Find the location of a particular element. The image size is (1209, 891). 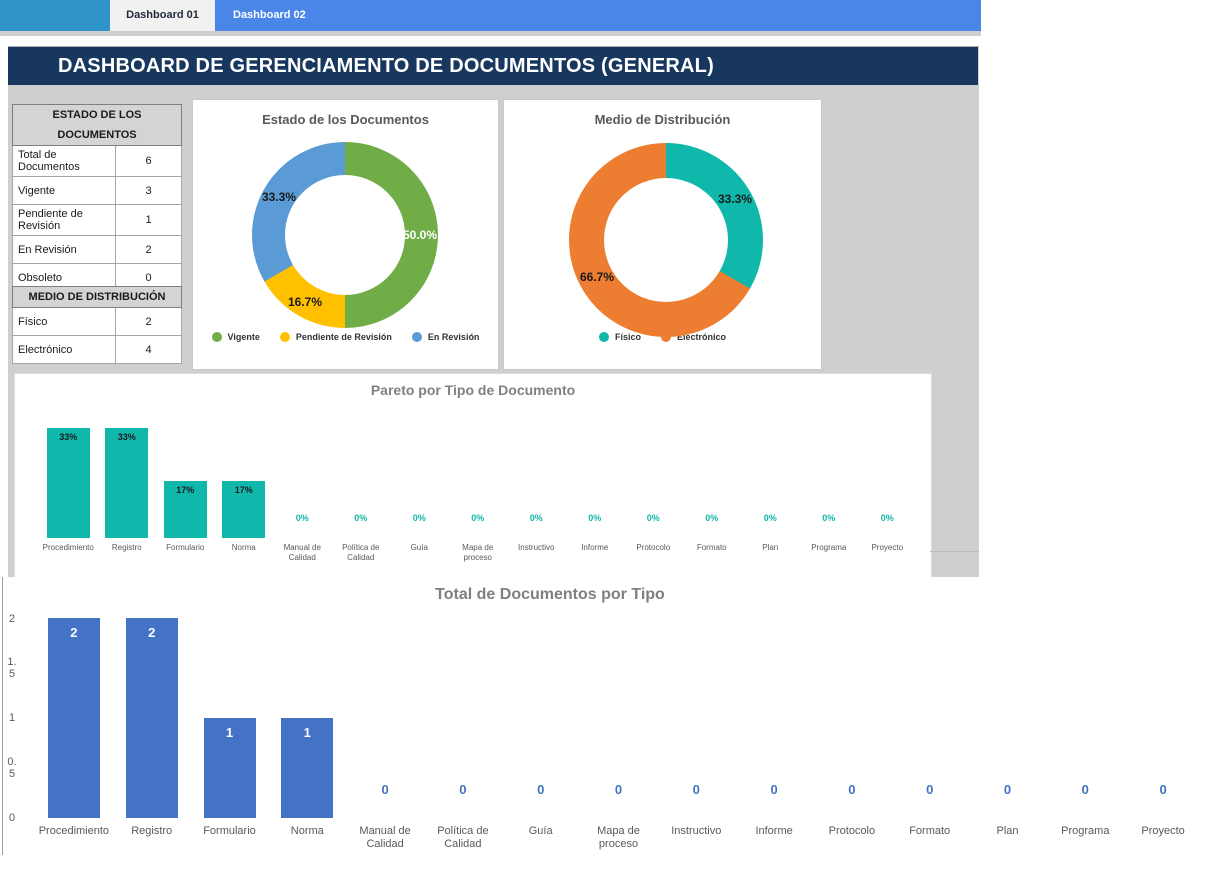

chart-title: Medio de Distribución is located at coordinates (662, 119).